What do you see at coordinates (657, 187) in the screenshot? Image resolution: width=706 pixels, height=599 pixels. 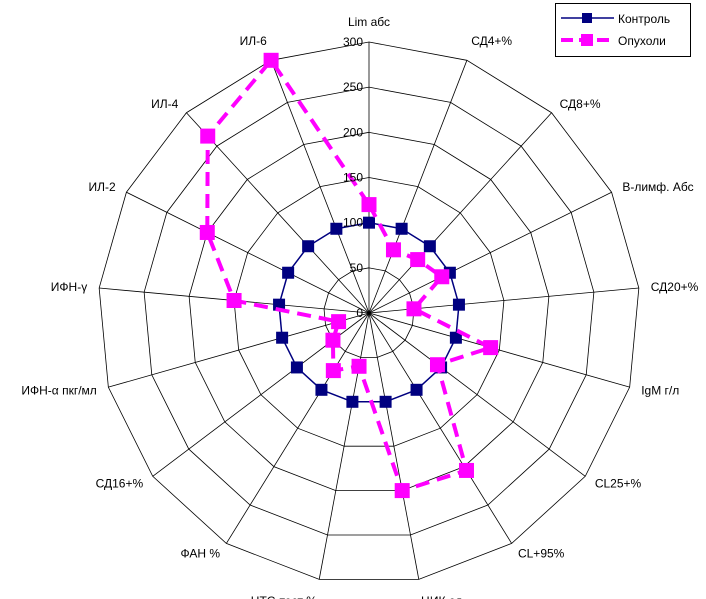 I see `axis-label: В-лимф. Абс` at bounding box center [657, 187].